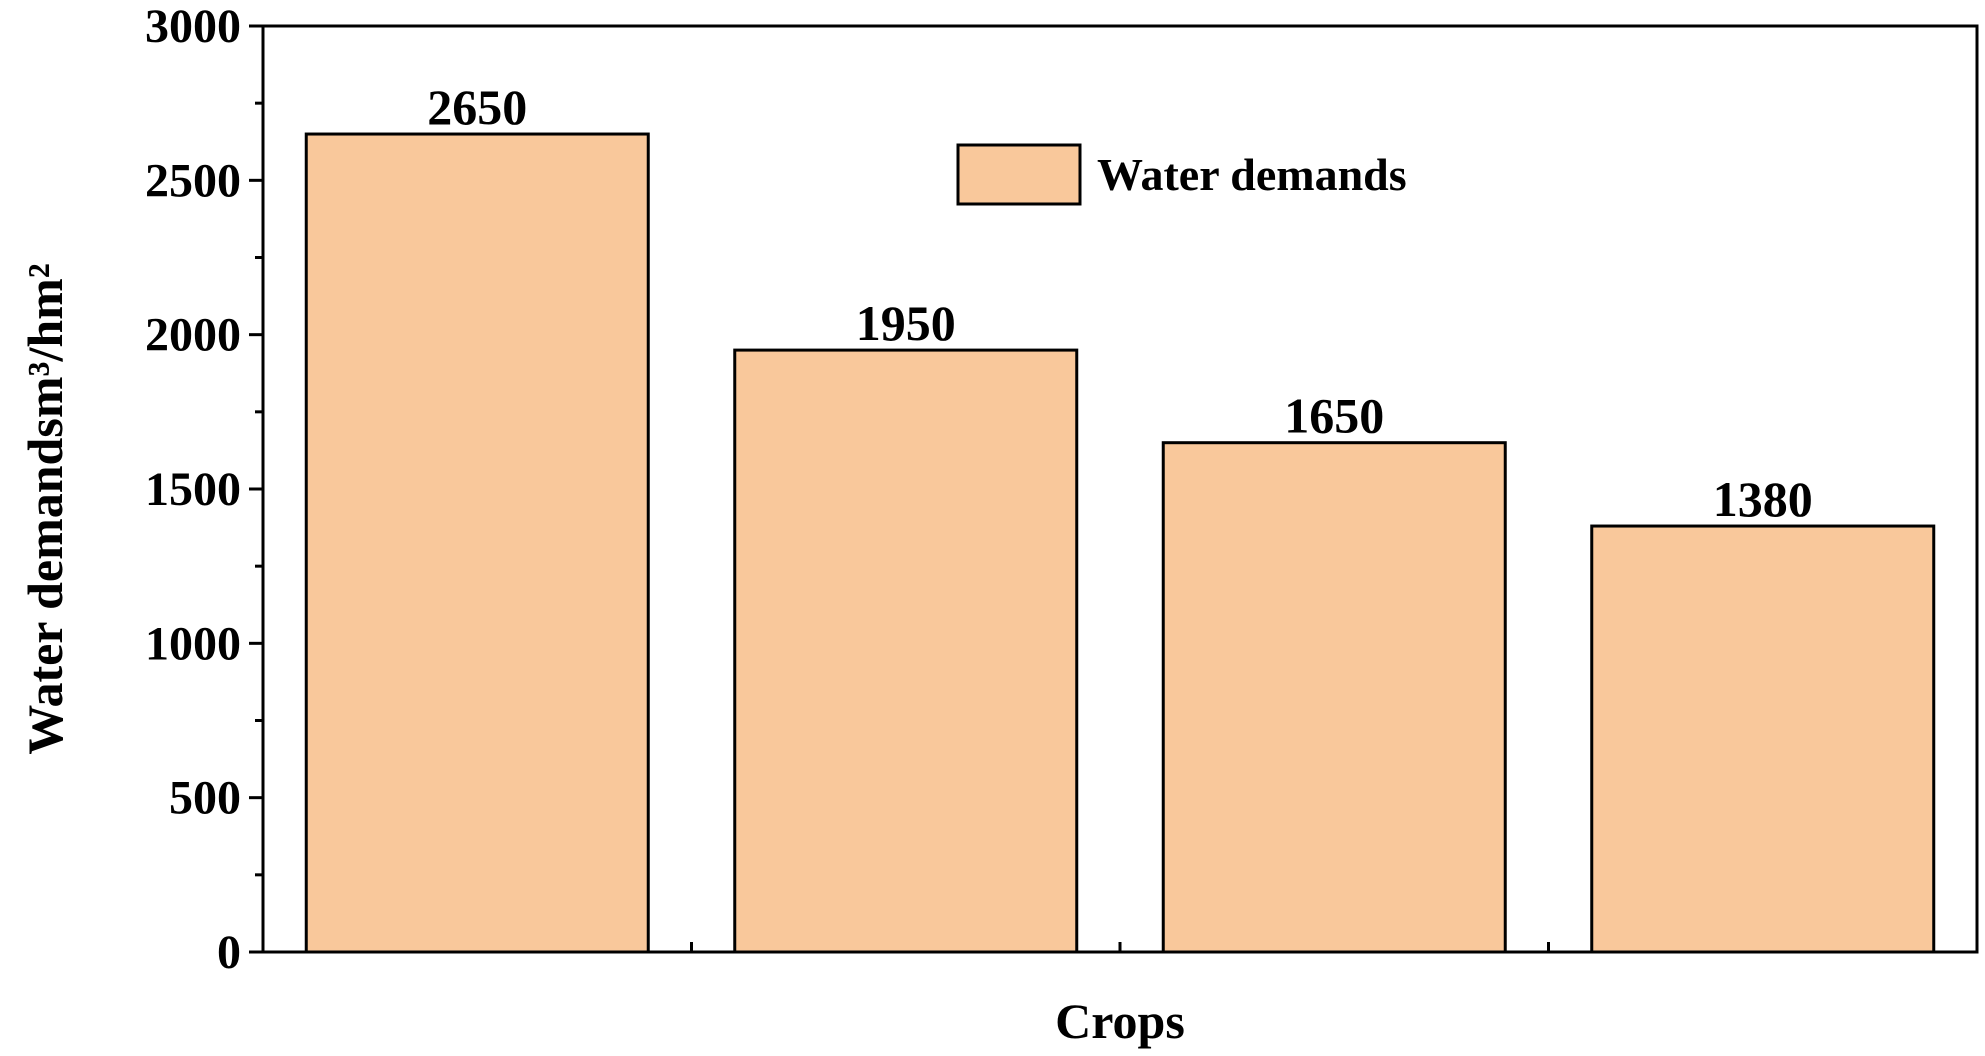 The image size is (1985, 1056). I want to click on y-axis-ticks: 0 500 1000 1500 2000 2500 3000, so click(204, 489).